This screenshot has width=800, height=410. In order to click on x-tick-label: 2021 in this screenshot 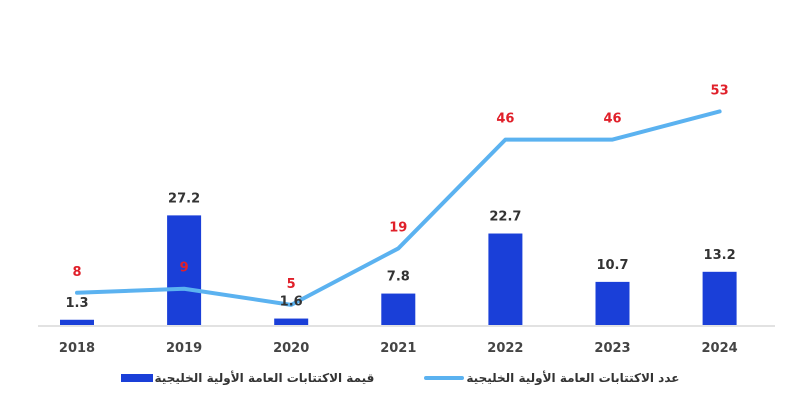, I will do `click(398, 348)`.